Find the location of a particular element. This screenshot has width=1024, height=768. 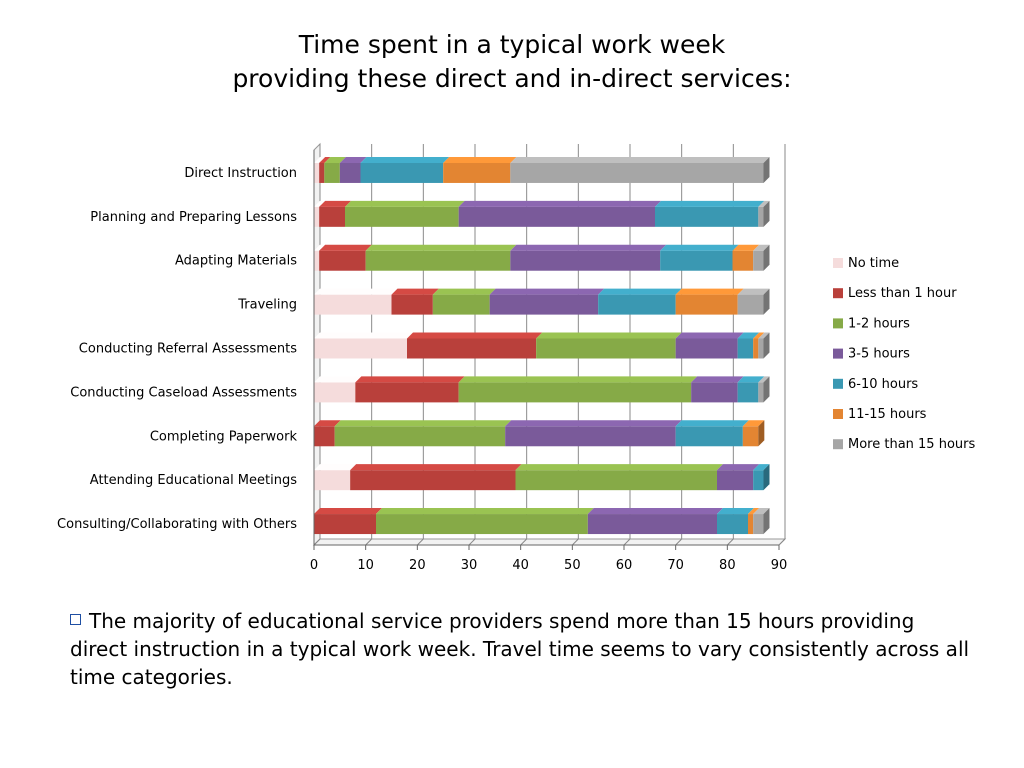

category-label: Completing Paperwork is located at coordinates (224, 436).